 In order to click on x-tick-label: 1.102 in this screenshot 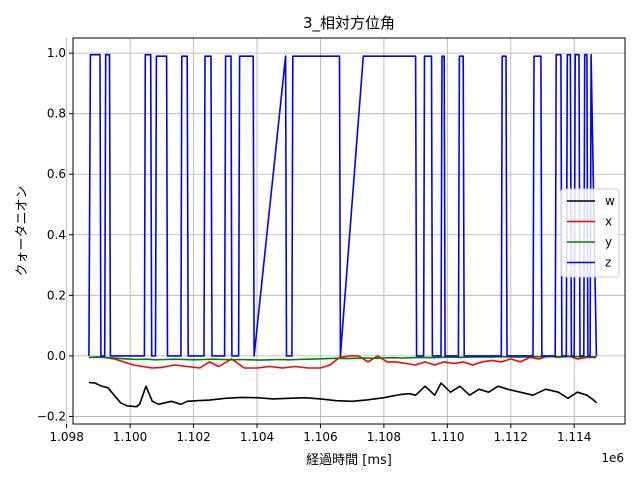, I will do `click(193, 437)`.